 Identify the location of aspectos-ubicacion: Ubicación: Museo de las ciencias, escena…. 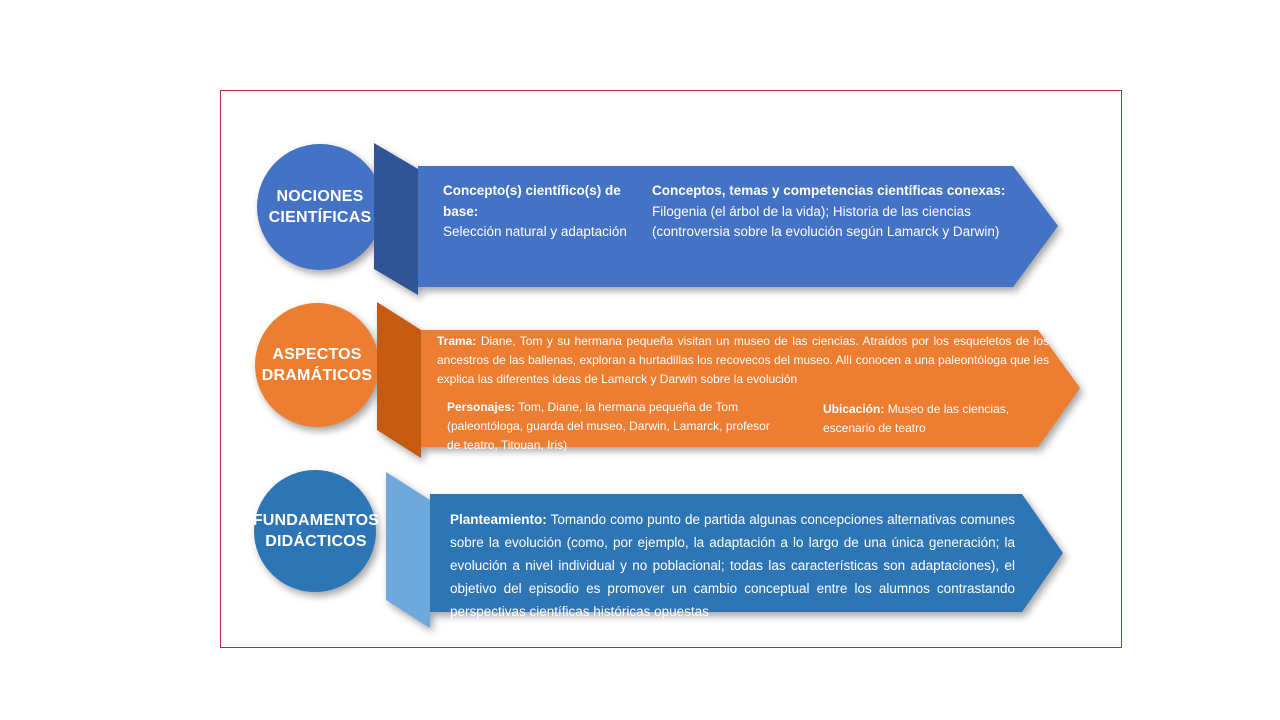
(935, 419).